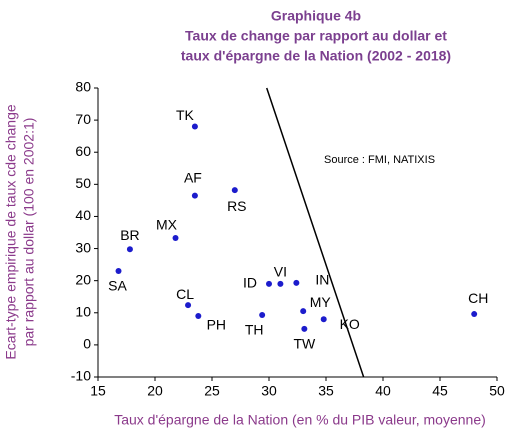 The height and width of the screenshot is (430, 513). Describe the element at coordinates (83, 183) in the screenshot. I see `y-tick-label: 50` at that location.